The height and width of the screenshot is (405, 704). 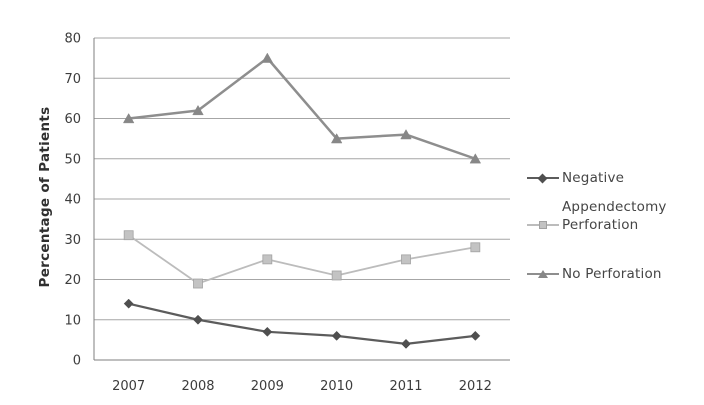 I want to click on y-tick-label: 40, so click(x=72, y=200).